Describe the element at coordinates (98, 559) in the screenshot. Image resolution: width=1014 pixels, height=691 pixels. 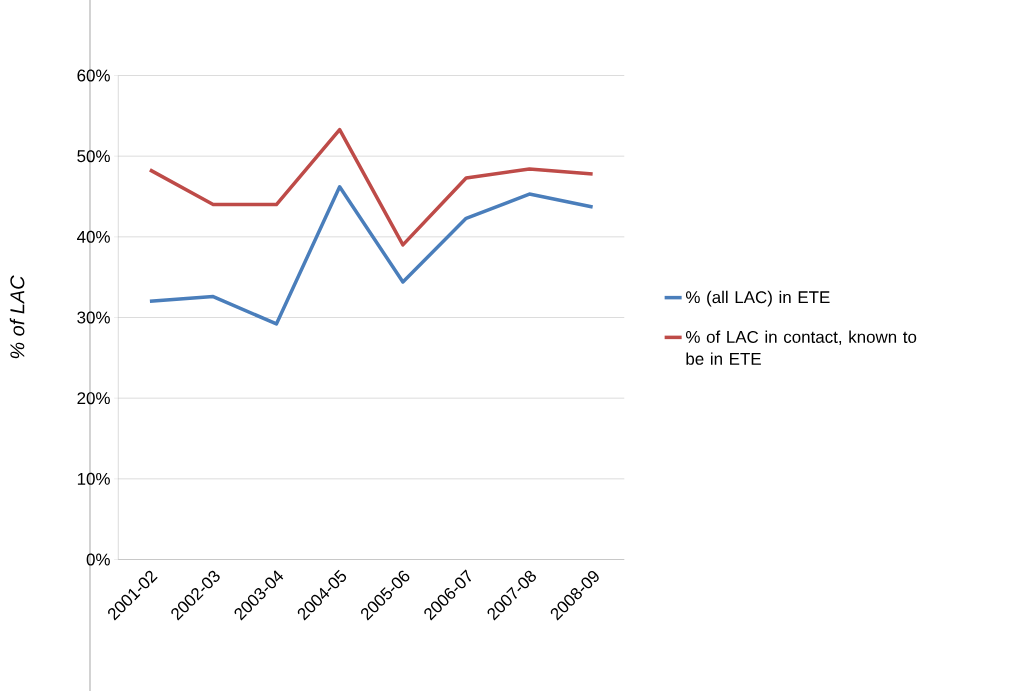
I see `y-tick-label: 0%` at that location.